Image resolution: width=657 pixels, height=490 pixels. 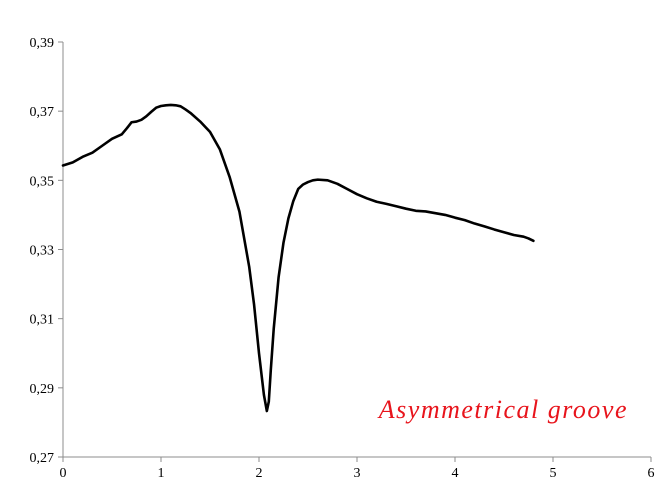 I want to click on x-tick-label: 0, so click(x=63, y=473).